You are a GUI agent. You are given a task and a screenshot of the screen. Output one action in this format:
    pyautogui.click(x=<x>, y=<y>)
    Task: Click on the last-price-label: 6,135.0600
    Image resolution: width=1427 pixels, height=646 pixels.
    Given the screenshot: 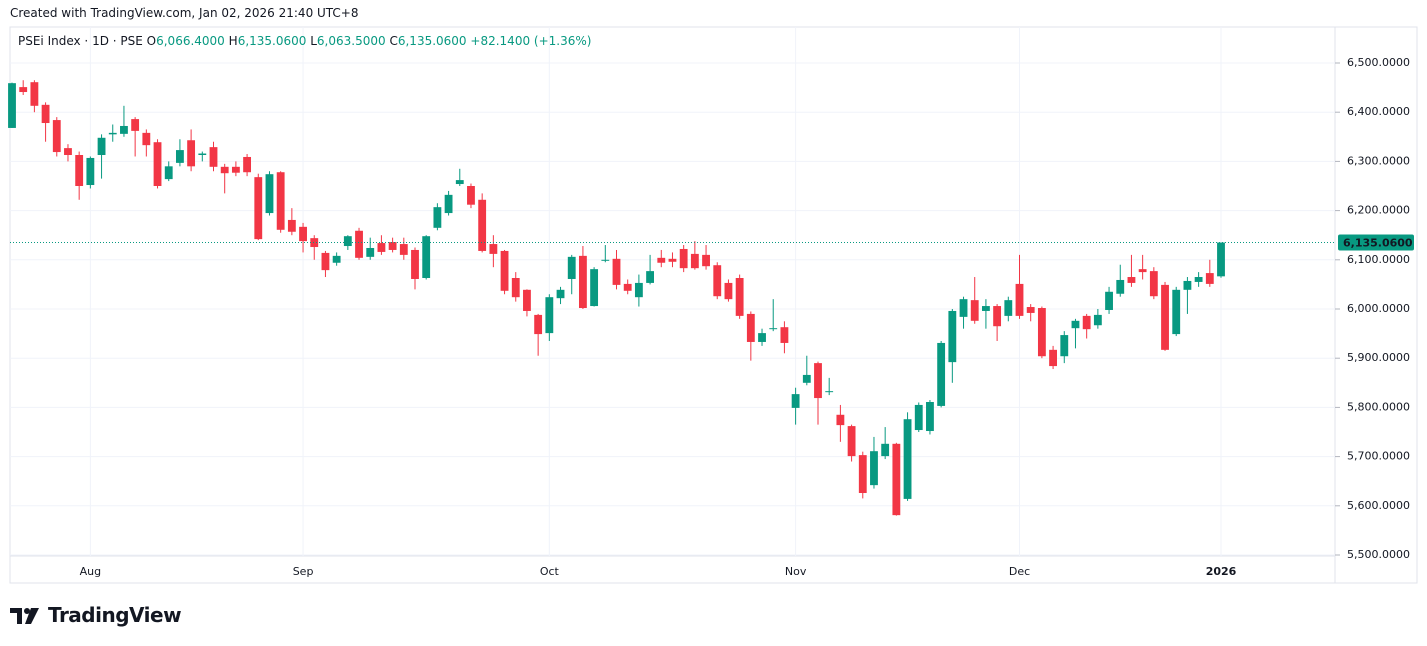 What is the action you would take?
    pyautogui.click(x=1378, y=243)
    